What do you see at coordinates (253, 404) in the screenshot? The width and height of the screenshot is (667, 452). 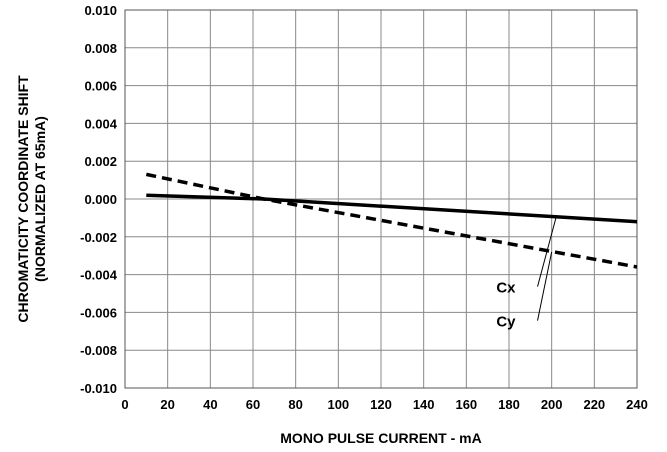 I see `x-tick-label: 60` at bounding box center [253, 404].